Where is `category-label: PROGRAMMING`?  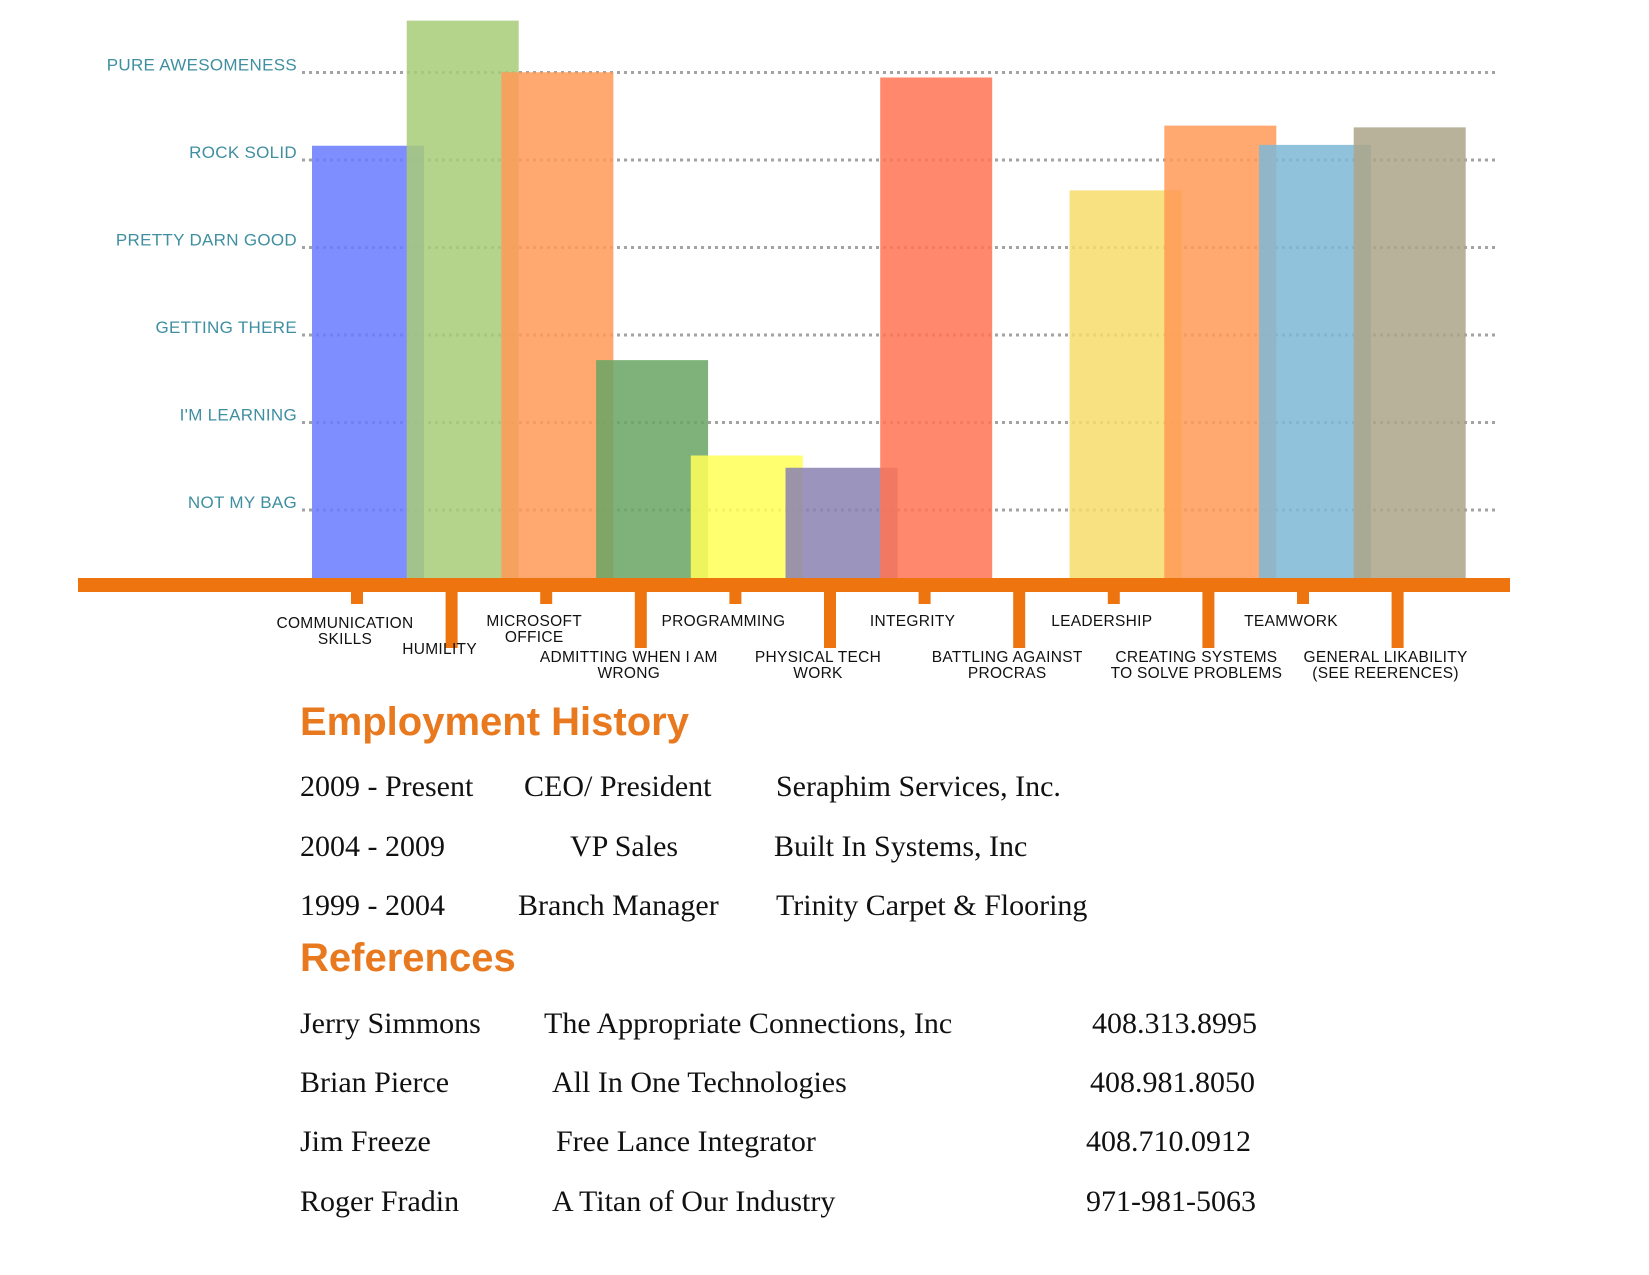
category-label: PROGRAMMING is located at coordinates (723, 621).